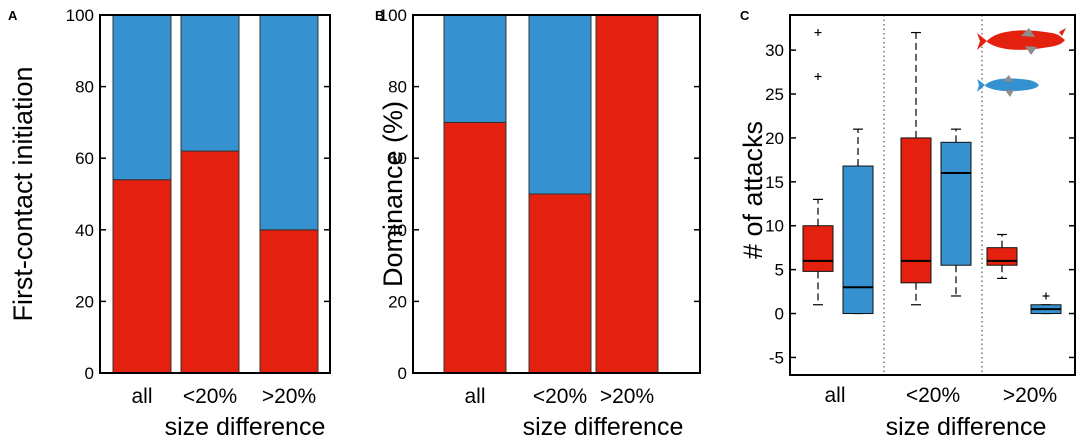 Image resolution: width=1084 pixels, height=445 pixels. Describe the element at coordinates (23, 193) in the screenshot. I see `y-axis-title: First-contact initiation` at that location.